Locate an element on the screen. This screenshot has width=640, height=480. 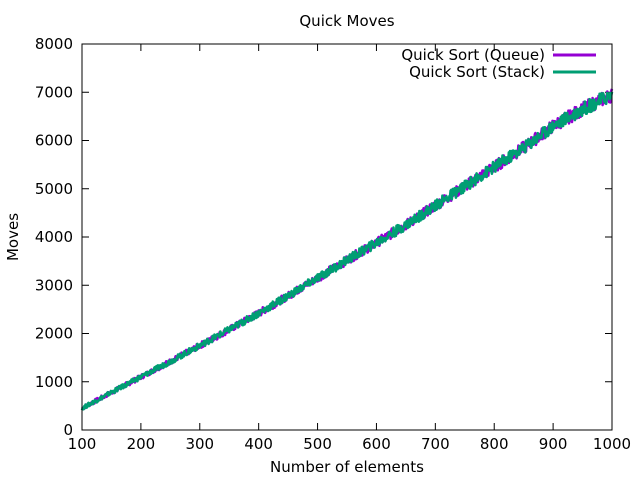
x-axis-label: Number of elements is located at coordinates (347, 467).